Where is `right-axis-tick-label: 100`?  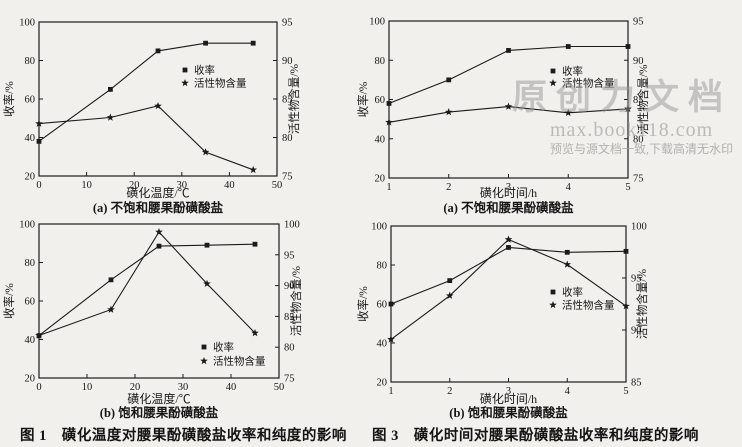 right-axis-tick-label: 100 is located at coordinates (292, 225).